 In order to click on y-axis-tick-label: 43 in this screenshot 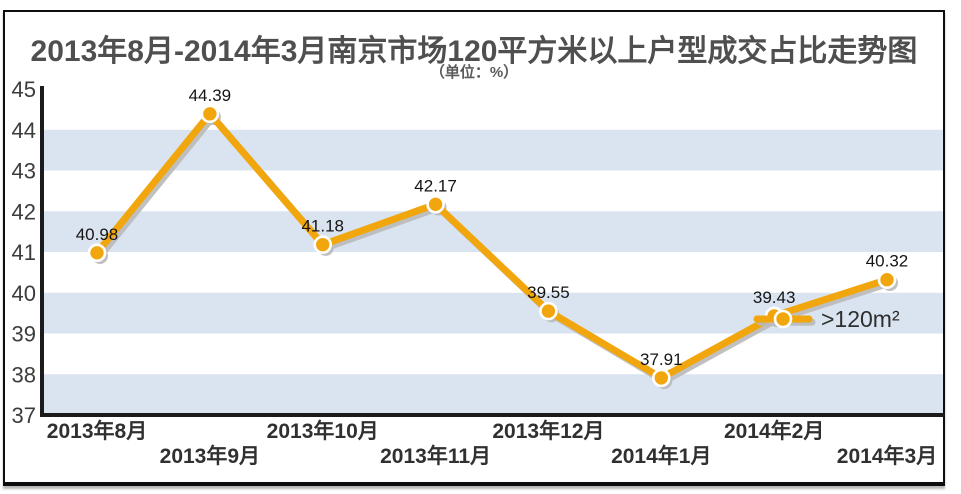, I will do `click(24, 171)`.